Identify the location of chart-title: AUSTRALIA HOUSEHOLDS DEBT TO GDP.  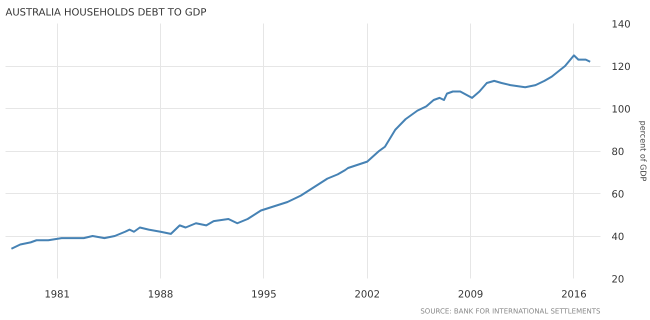
(106, 13).